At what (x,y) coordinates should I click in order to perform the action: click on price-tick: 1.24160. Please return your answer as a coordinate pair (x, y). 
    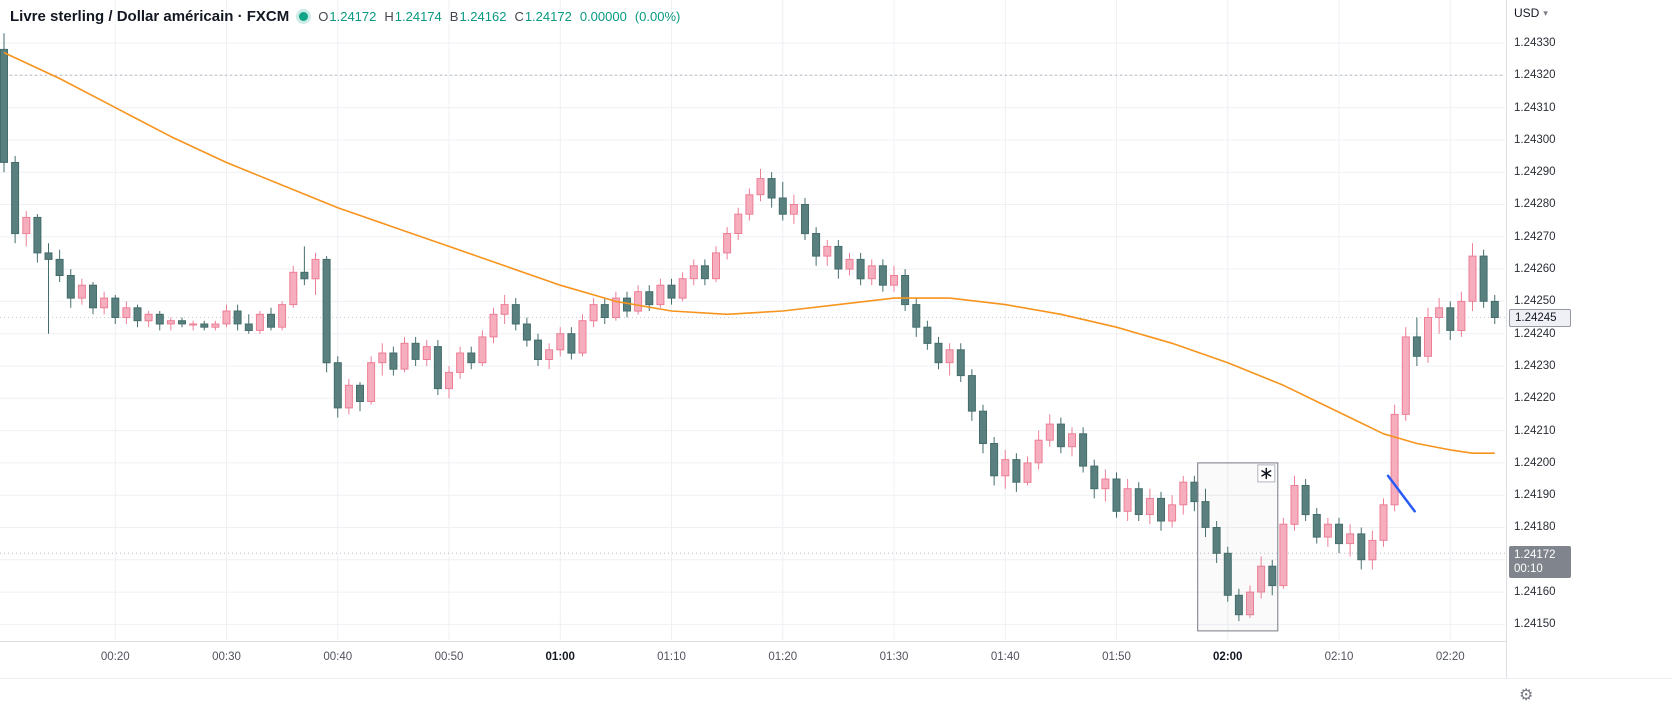
    Looking at the image, I should click on (1535, 592).